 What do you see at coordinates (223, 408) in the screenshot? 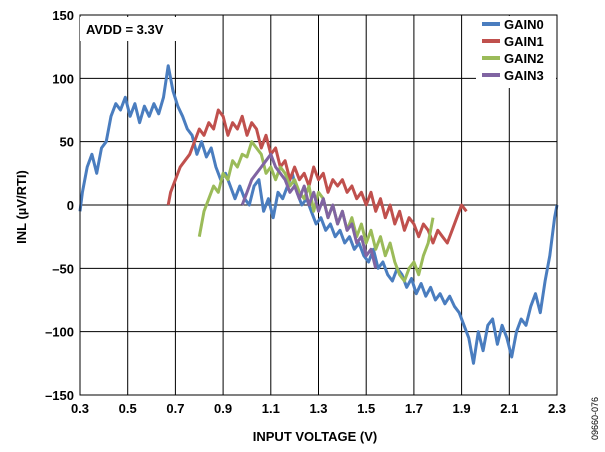
I see `x-tick-label: 0.9` at bounding box center [223, 408].